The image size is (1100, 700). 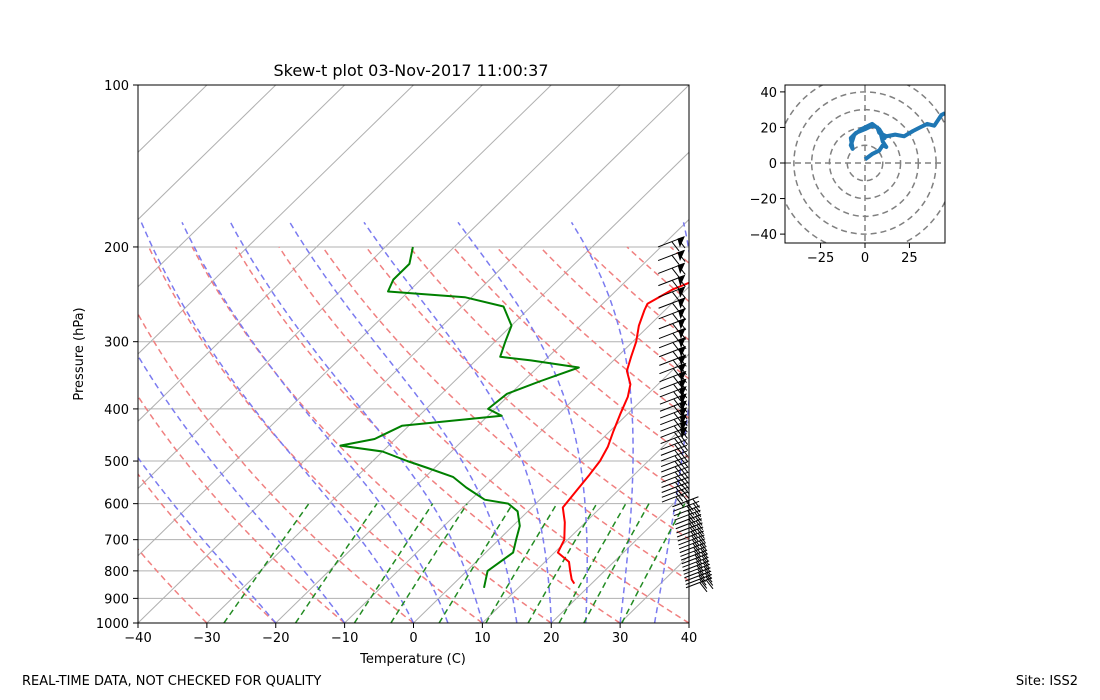 I want to click on hodograph-y-ticks: 40 20 0 −20 −40, so click(x=767, y=164).